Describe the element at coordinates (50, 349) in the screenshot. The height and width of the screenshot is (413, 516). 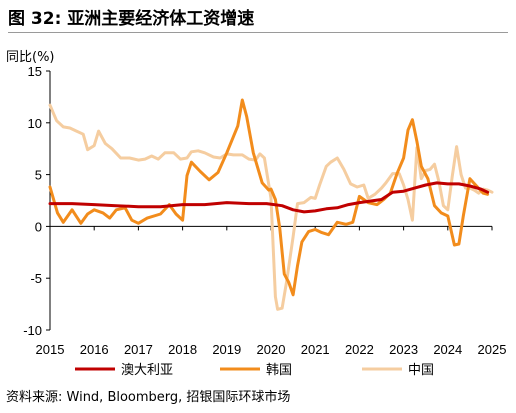
I see `x-tick-label: 2015` at that location.